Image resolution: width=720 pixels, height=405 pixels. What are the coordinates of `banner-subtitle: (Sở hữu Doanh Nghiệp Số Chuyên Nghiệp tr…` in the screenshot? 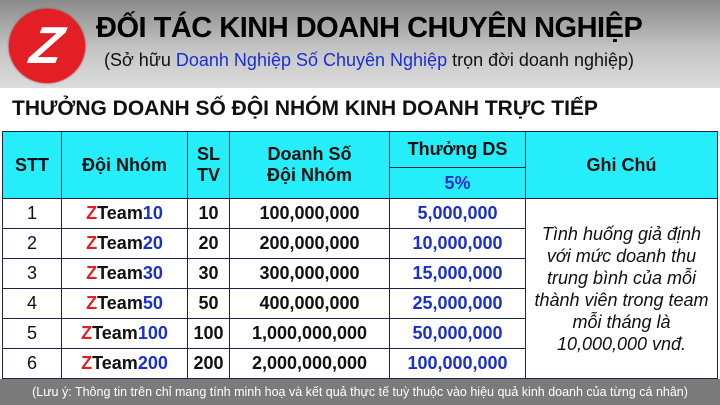 It's located at (369, 60).